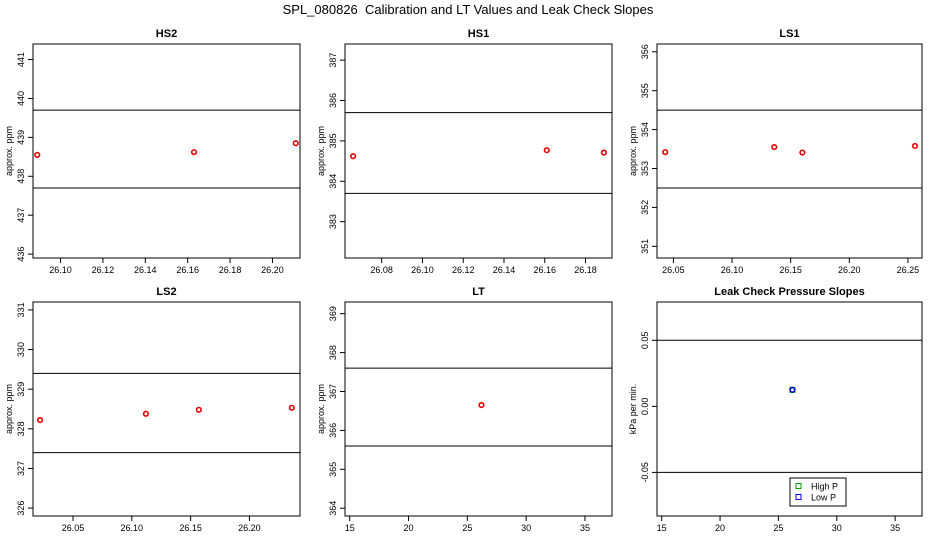 This screenshot has width=936, height=540. What do you see at coordinates (21, 389) in the screenshot?
I see `y-tick-label: 329` at bounding box center [21, 389].